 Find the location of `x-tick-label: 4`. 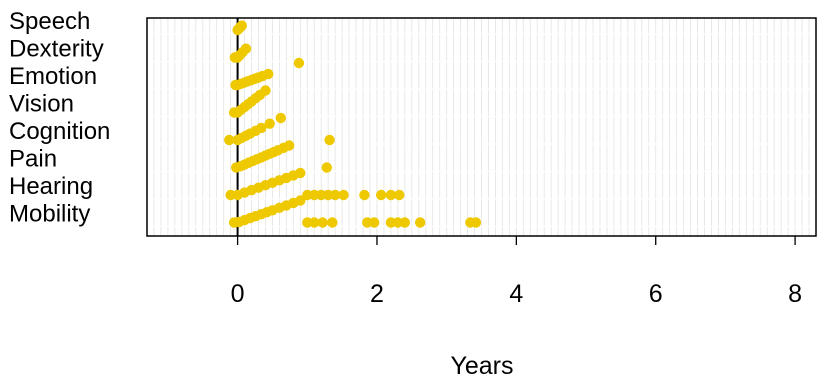

x-tick-label: 4 is located at coordinates (516, 294).